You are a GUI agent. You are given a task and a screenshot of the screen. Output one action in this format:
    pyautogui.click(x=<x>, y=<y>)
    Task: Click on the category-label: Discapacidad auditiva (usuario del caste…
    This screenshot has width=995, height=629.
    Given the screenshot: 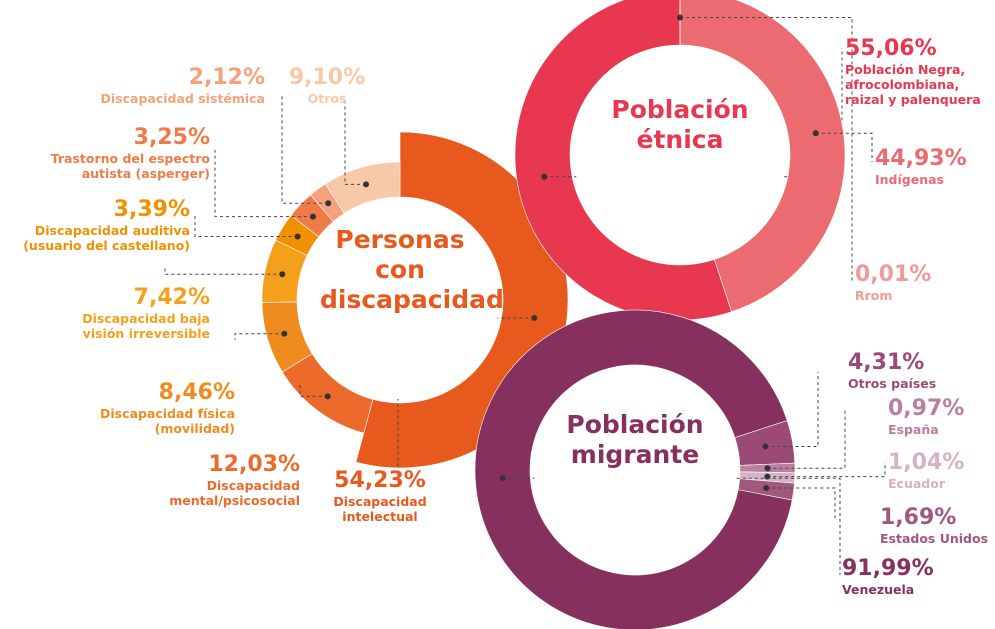 What is the action you would take?
    pyautogui.click(x=106, y=238)
    